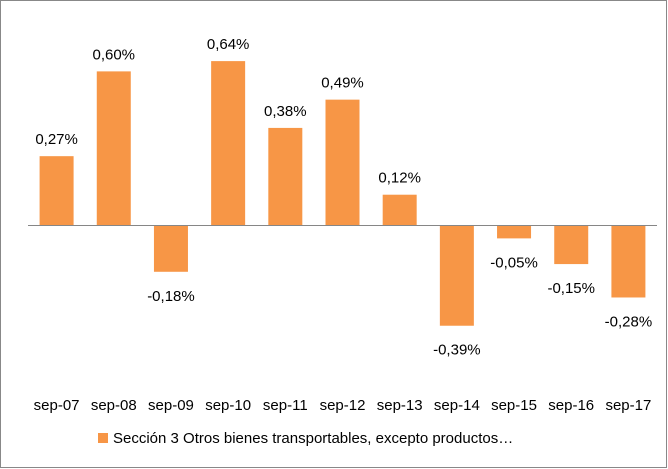  Describe the element at coordinates (628, 405) in the screenshot. I see `x-tick-label: sep-17` at that location.